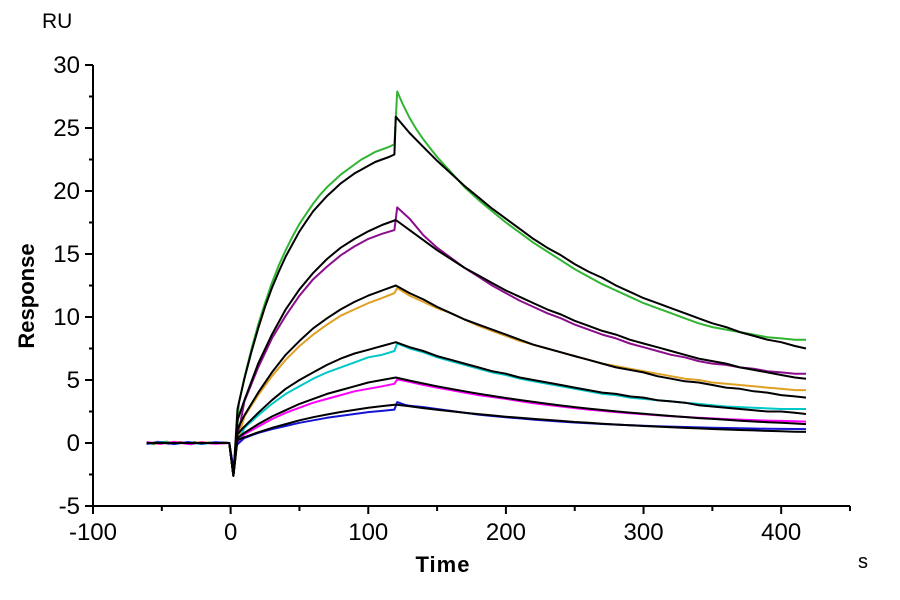  I want to click on y-tick-label: 20, so click(66, 191).